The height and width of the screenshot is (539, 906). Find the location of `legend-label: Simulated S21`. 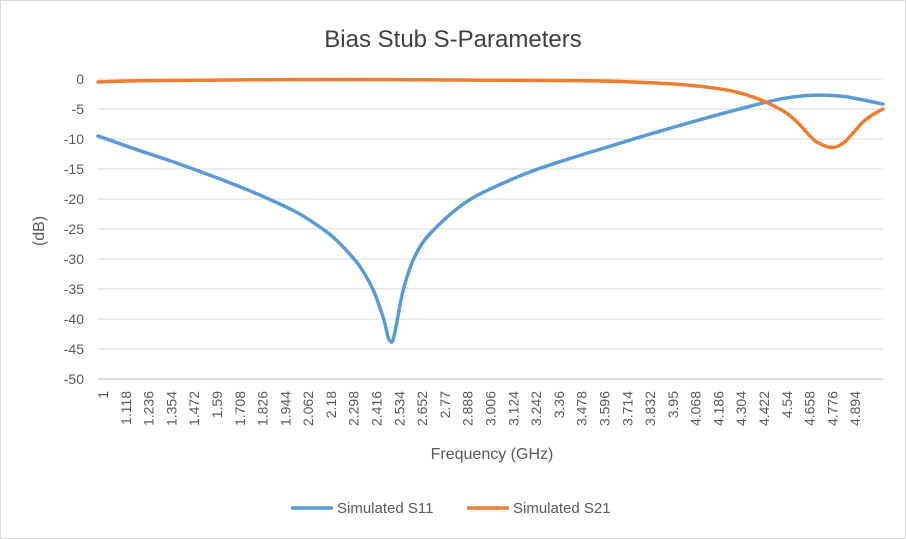

legend-label: Simulated S21 is located at coordinates (562, 508).